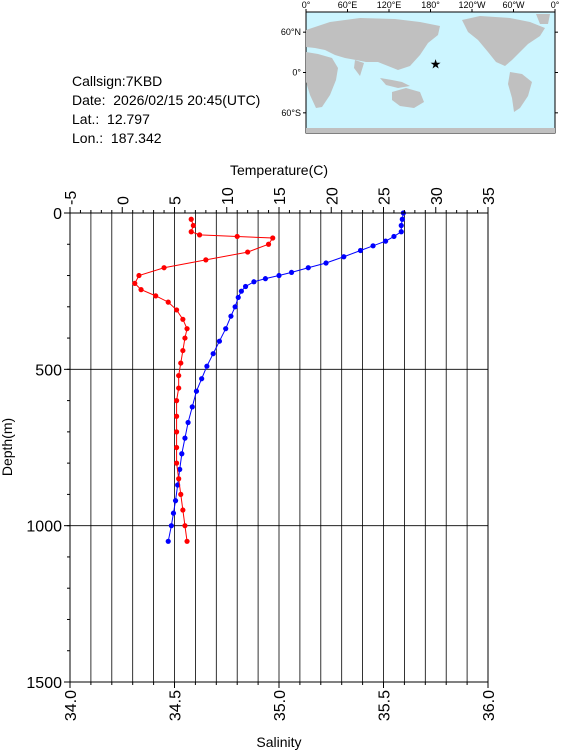 This screenshot has height=751, width=564. What do you see at coordinates (48, 370) in the screenshot?
I see `y-tick-label: 500` at bounding box center [48, 370].